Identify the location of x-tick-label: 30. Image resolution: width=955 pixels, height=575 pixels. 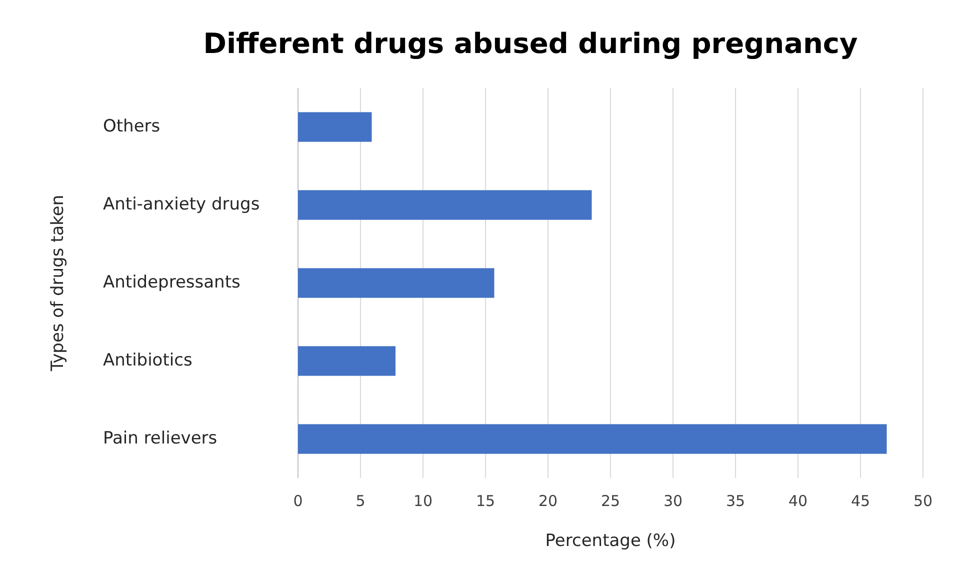
(673, 501).